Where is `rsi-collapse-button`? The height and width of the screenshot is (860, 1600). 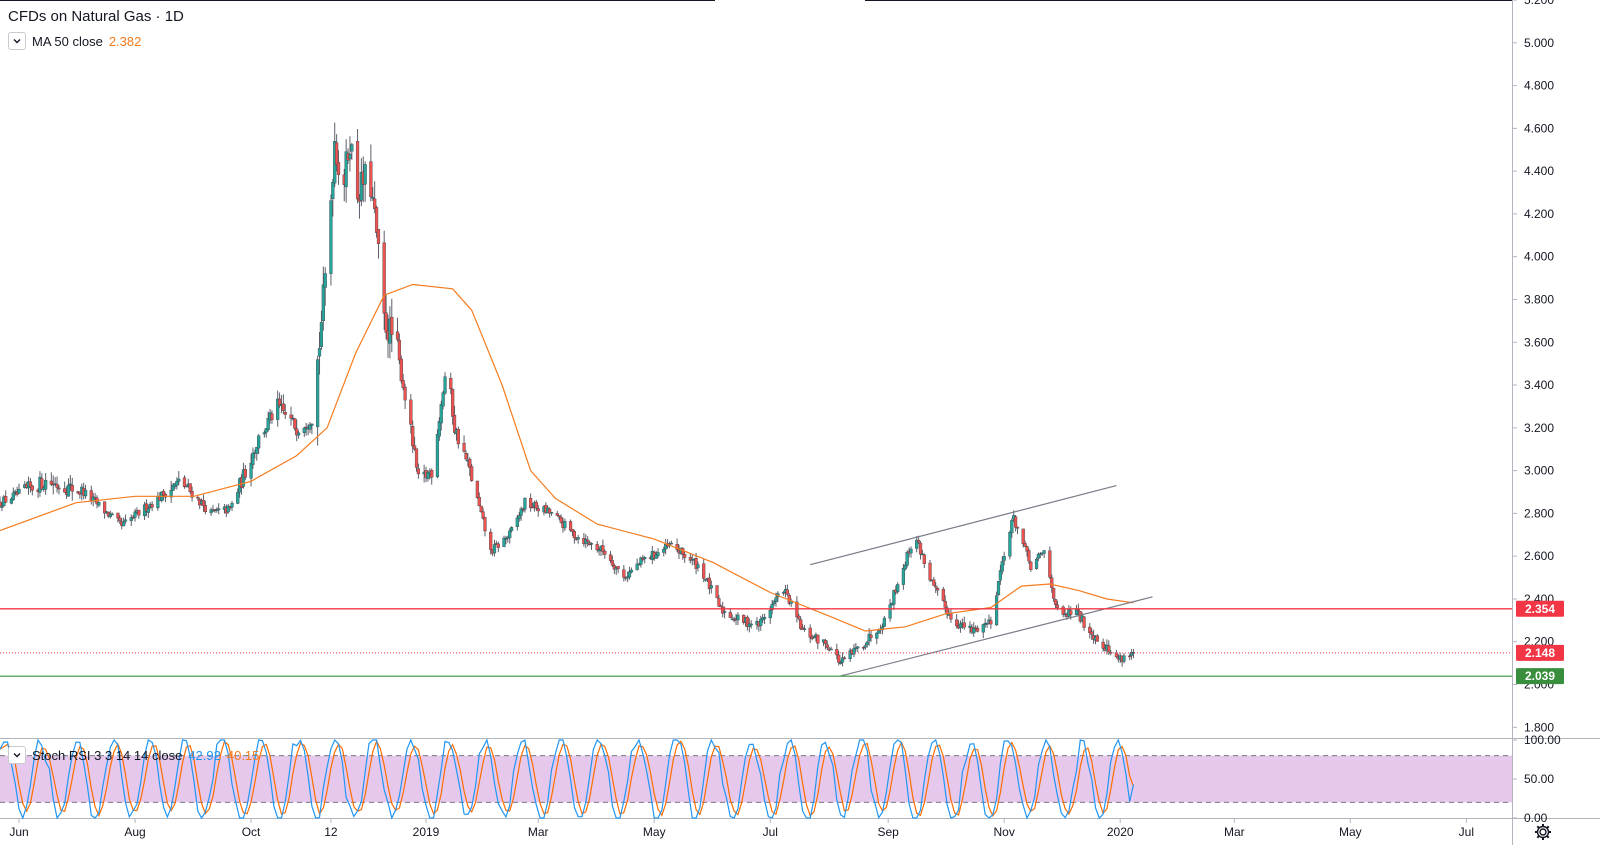 rsi-collapse-button is located at coordinates (17, 755).